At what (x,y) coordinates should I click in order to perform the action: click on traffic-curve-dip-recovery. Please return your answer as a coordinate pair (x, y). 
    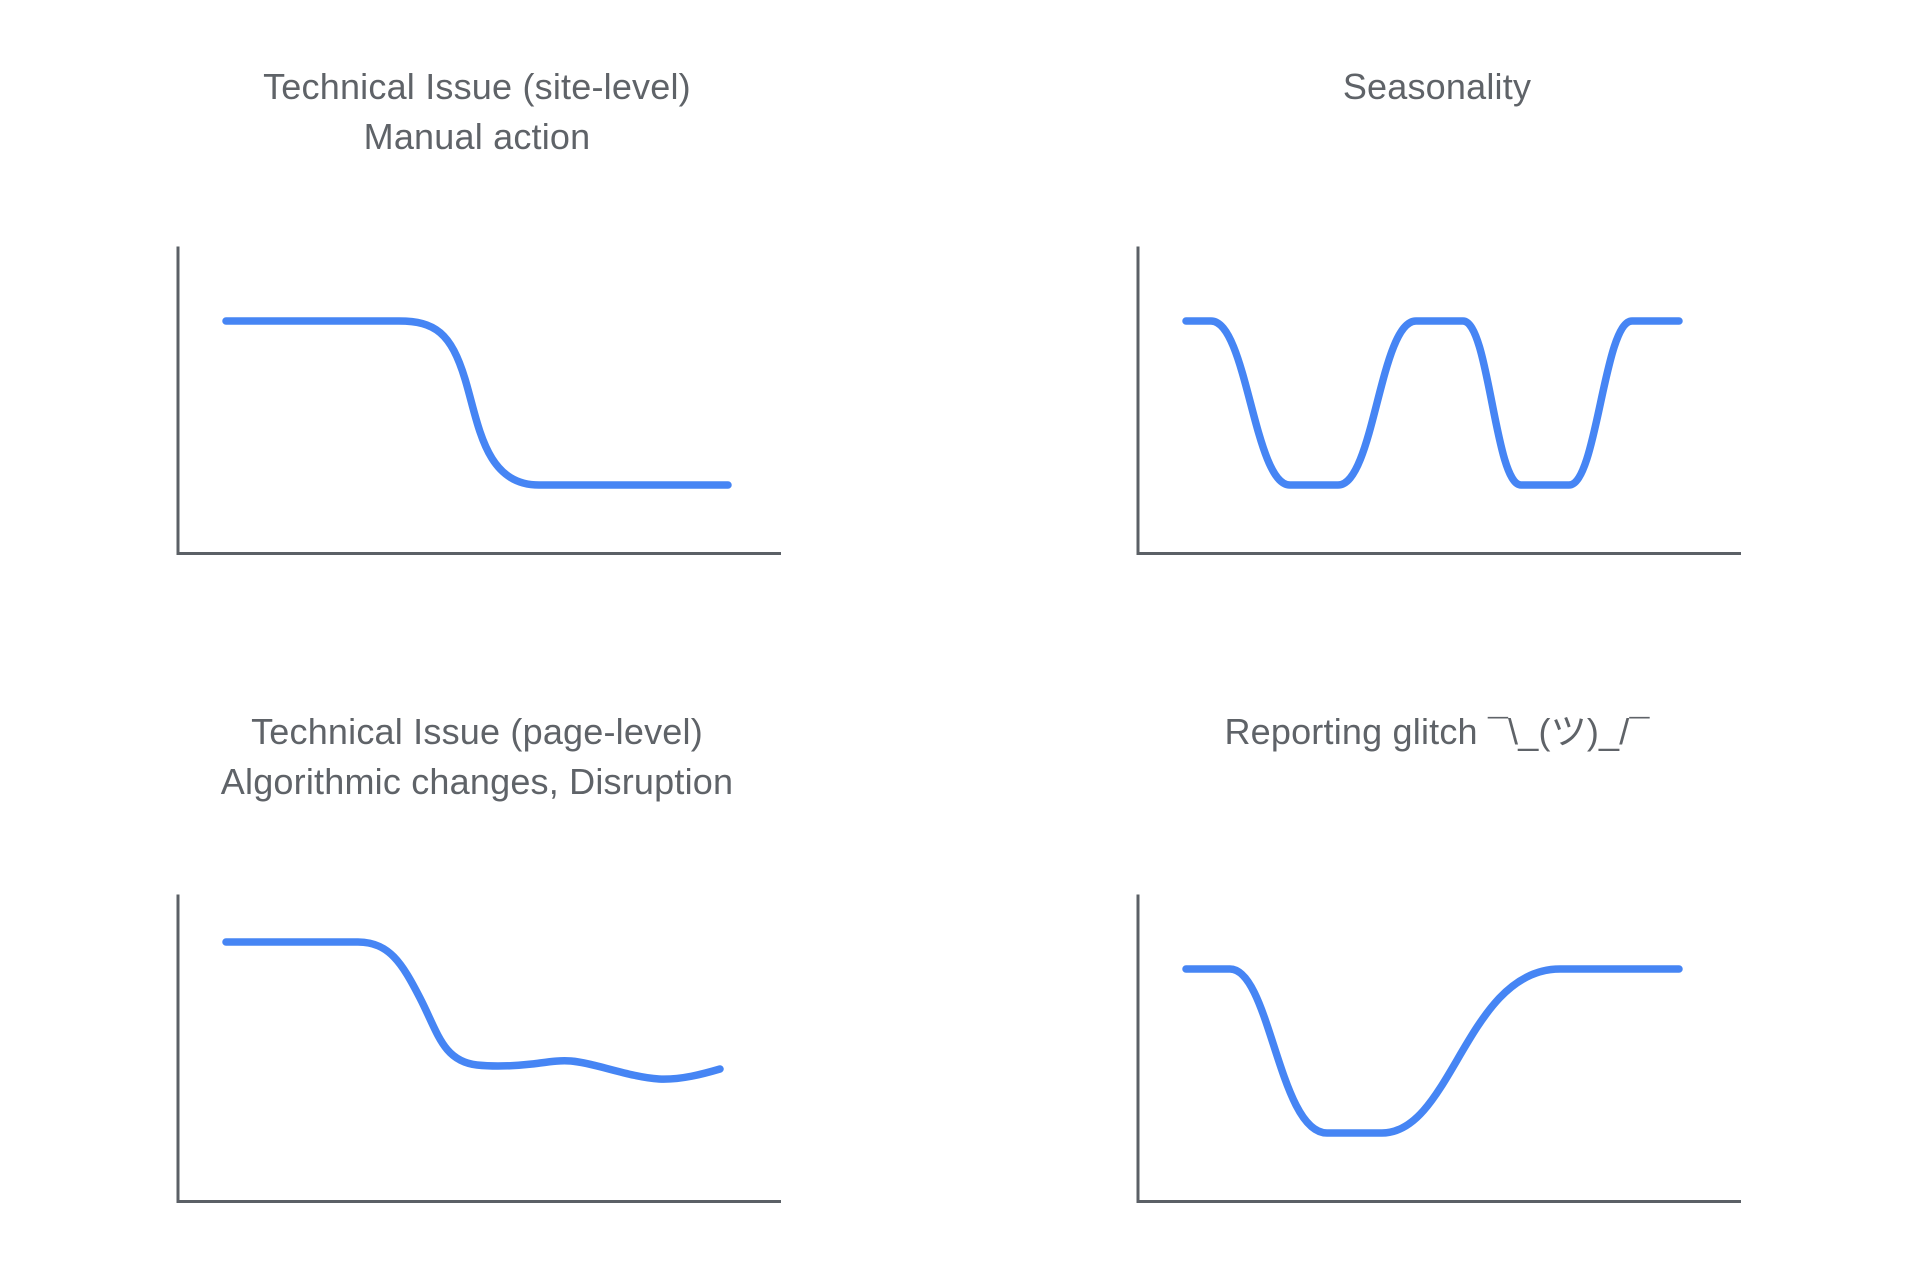
    Looking at the image, I should click on (1432, 1051).